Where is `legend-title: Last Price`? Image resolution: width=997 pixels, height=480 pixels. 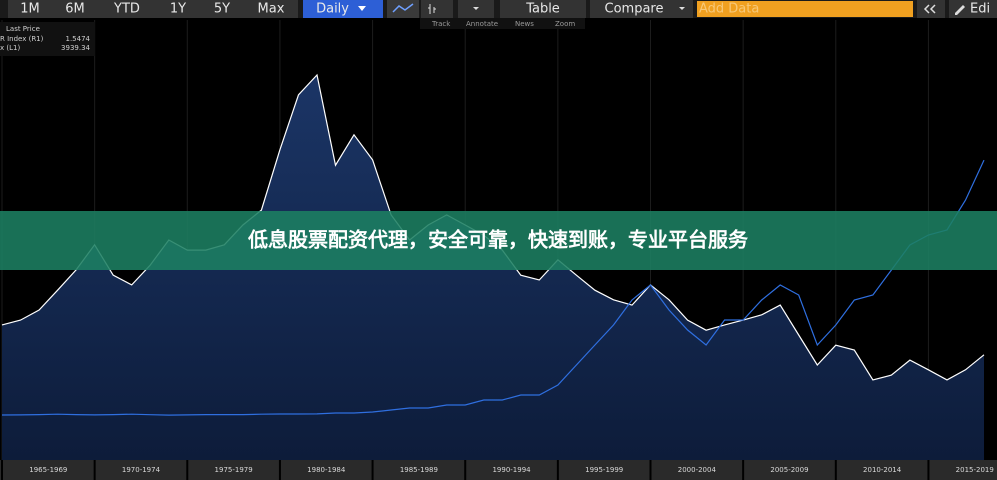 legend-title: Last Price is located at coordinates (23, 29).